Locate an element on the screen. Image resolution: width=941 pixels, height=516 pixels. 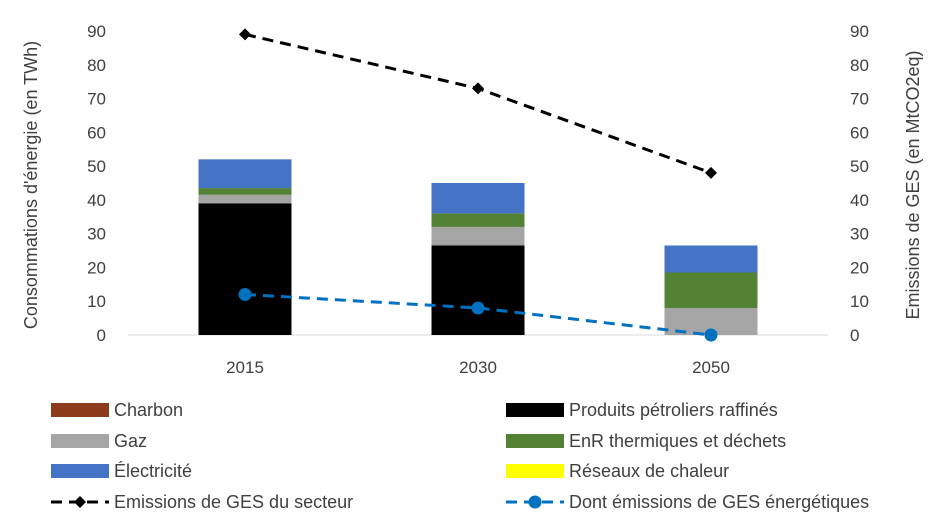
left-tick-label: 50 is located at coordinates (96, 166).